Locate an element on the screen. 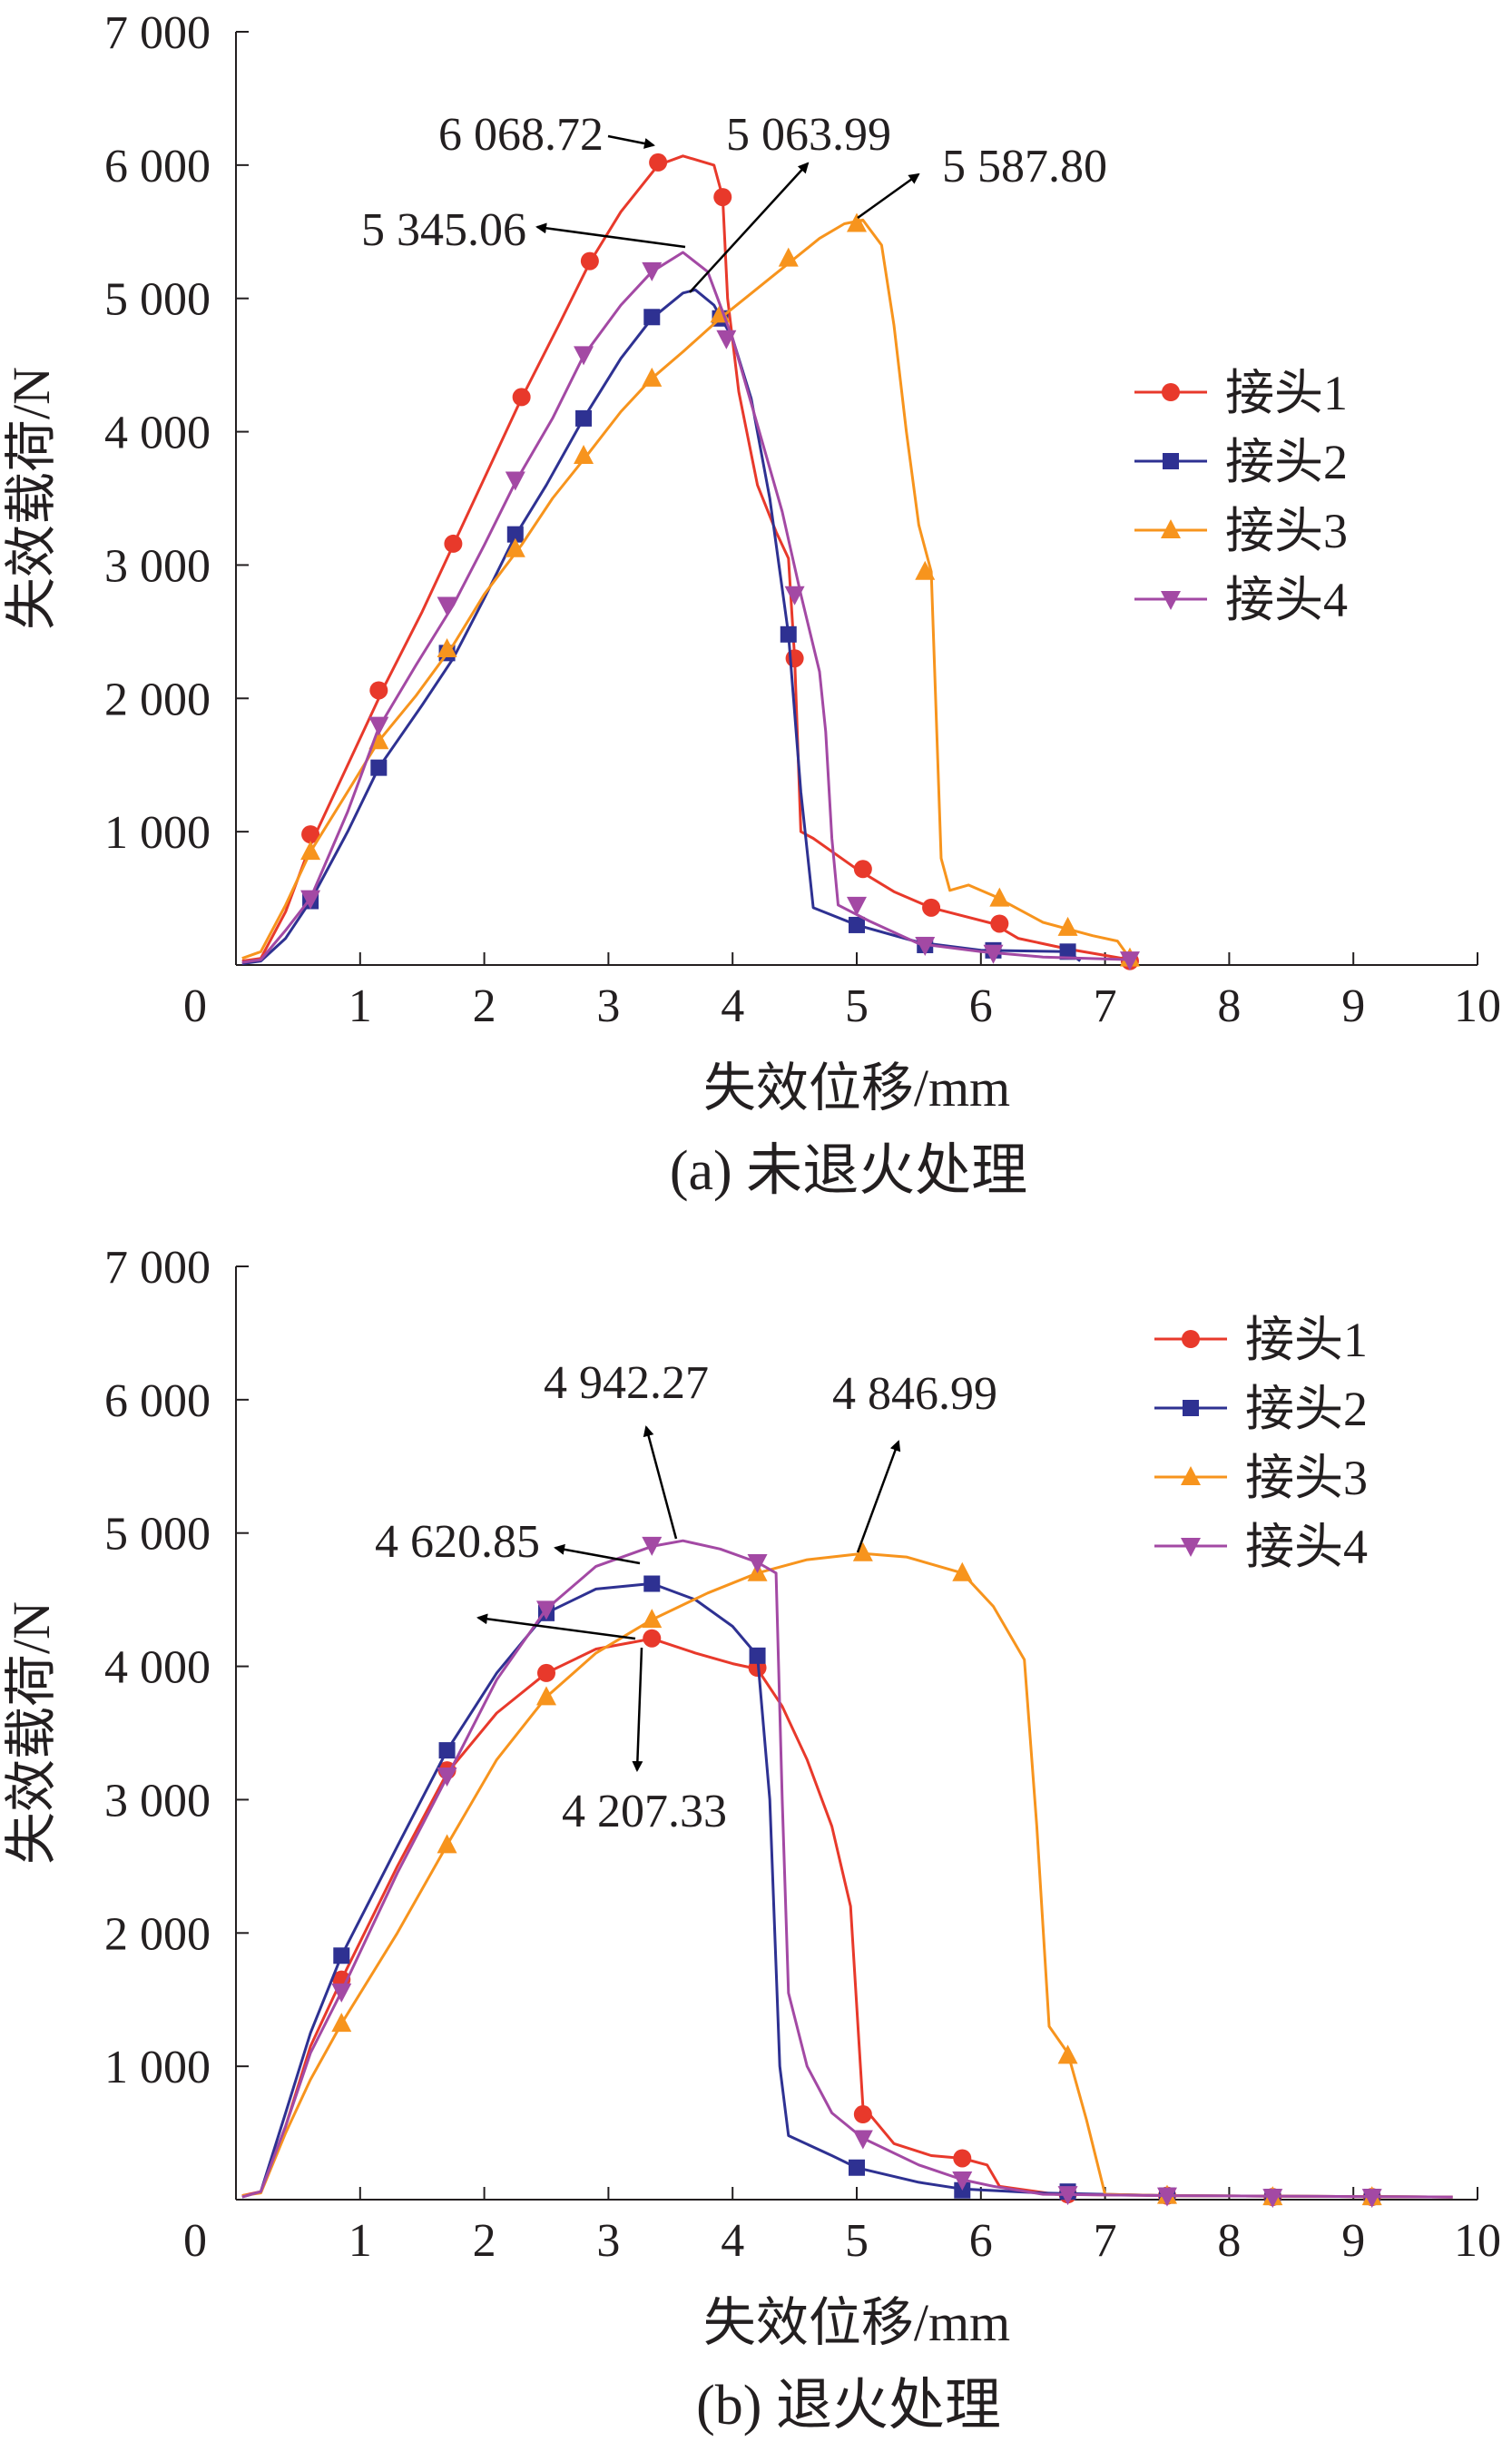 The height and width of the screenshot is (2452, 1512). annotation-label: 4 620.85 is located at coordinates (457, 1542).